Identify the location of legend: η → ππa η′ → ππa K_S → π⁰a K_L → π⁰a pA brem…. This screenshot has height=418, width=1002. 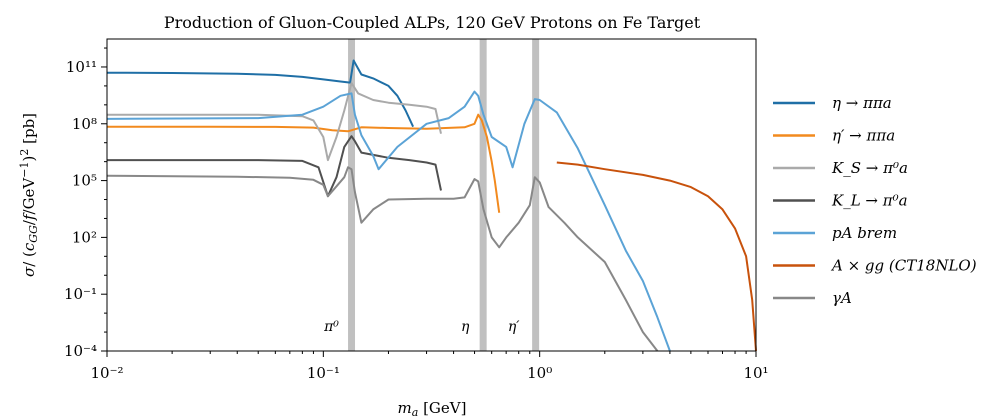
(875, 200).